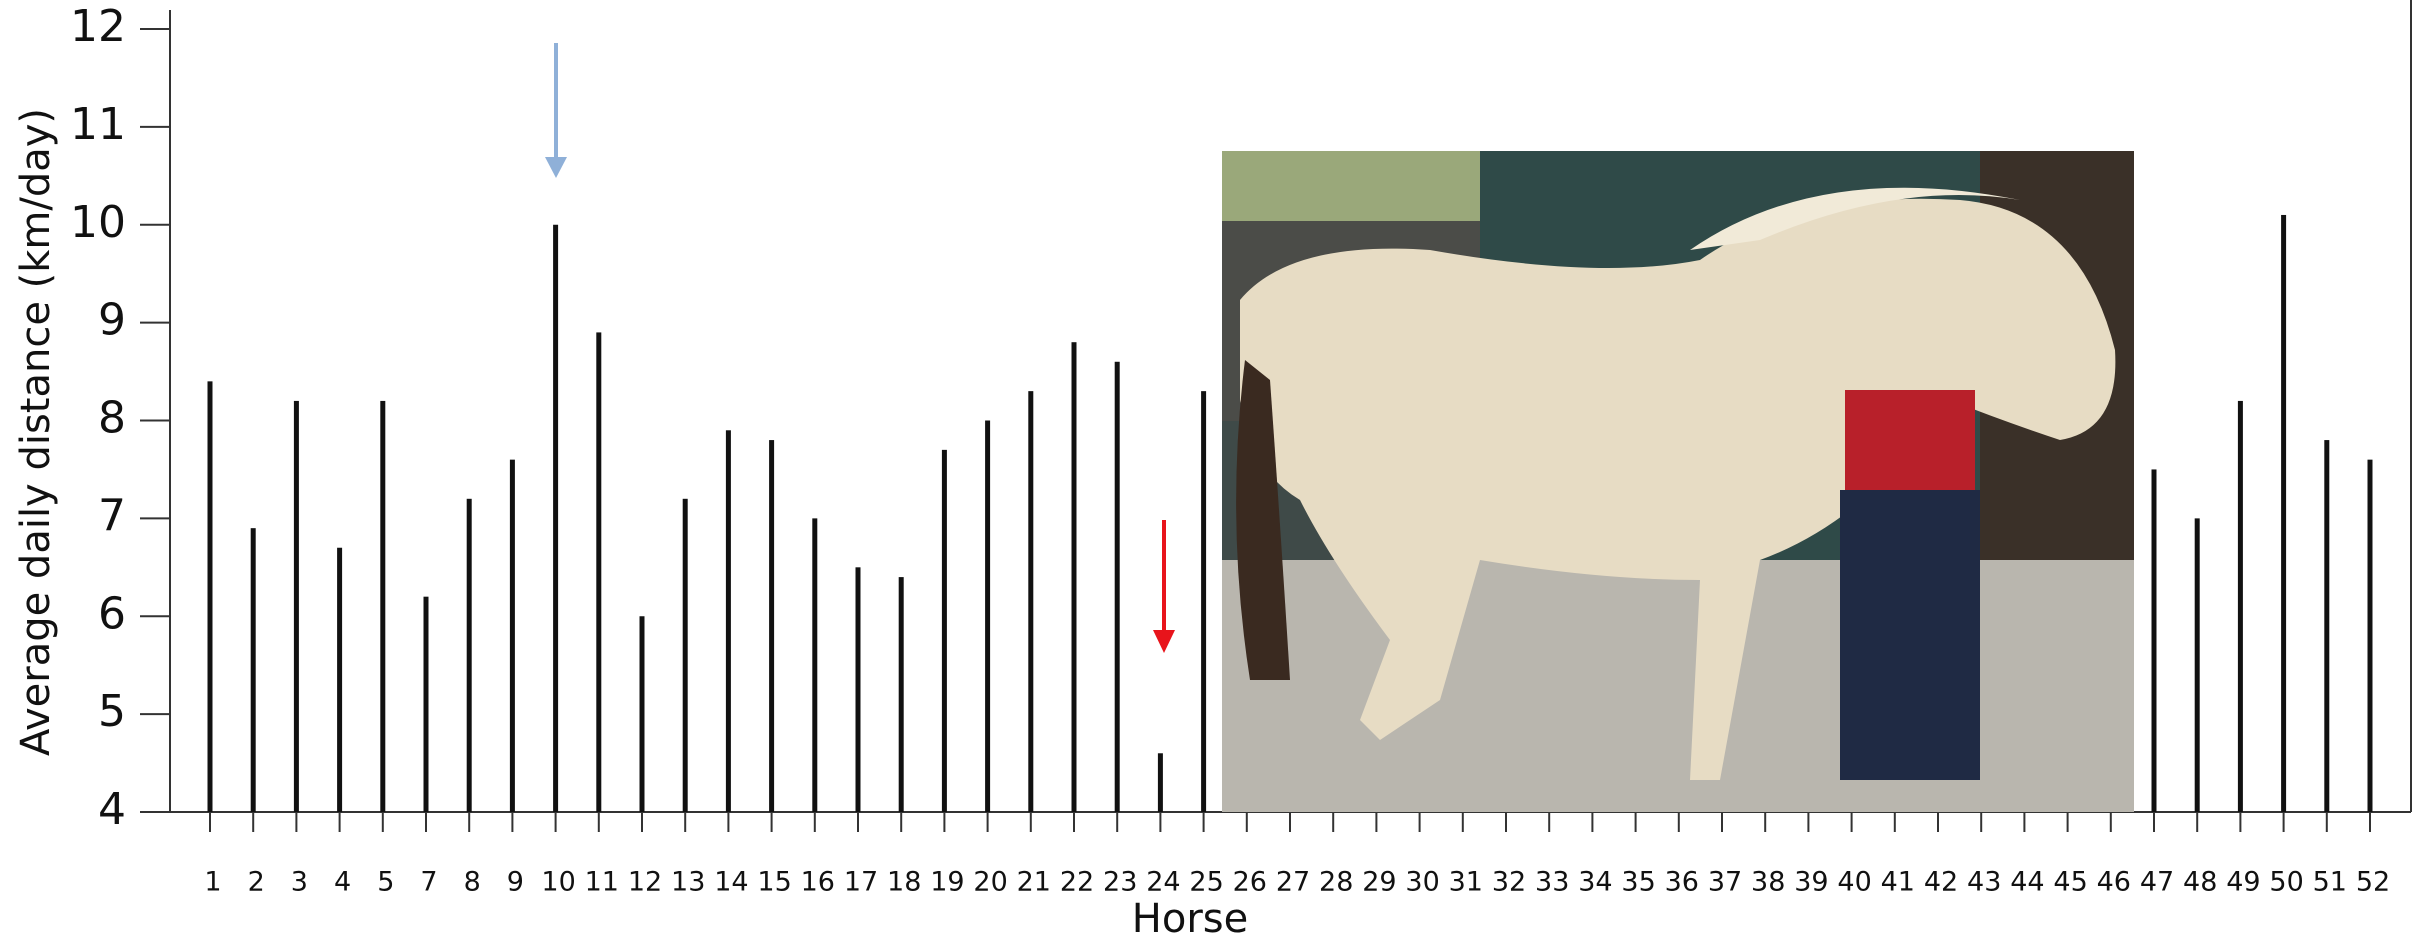 The width and height of the screenshot is (2420, 942). I want to click on x-tick-label: 5, so click(385, 882).